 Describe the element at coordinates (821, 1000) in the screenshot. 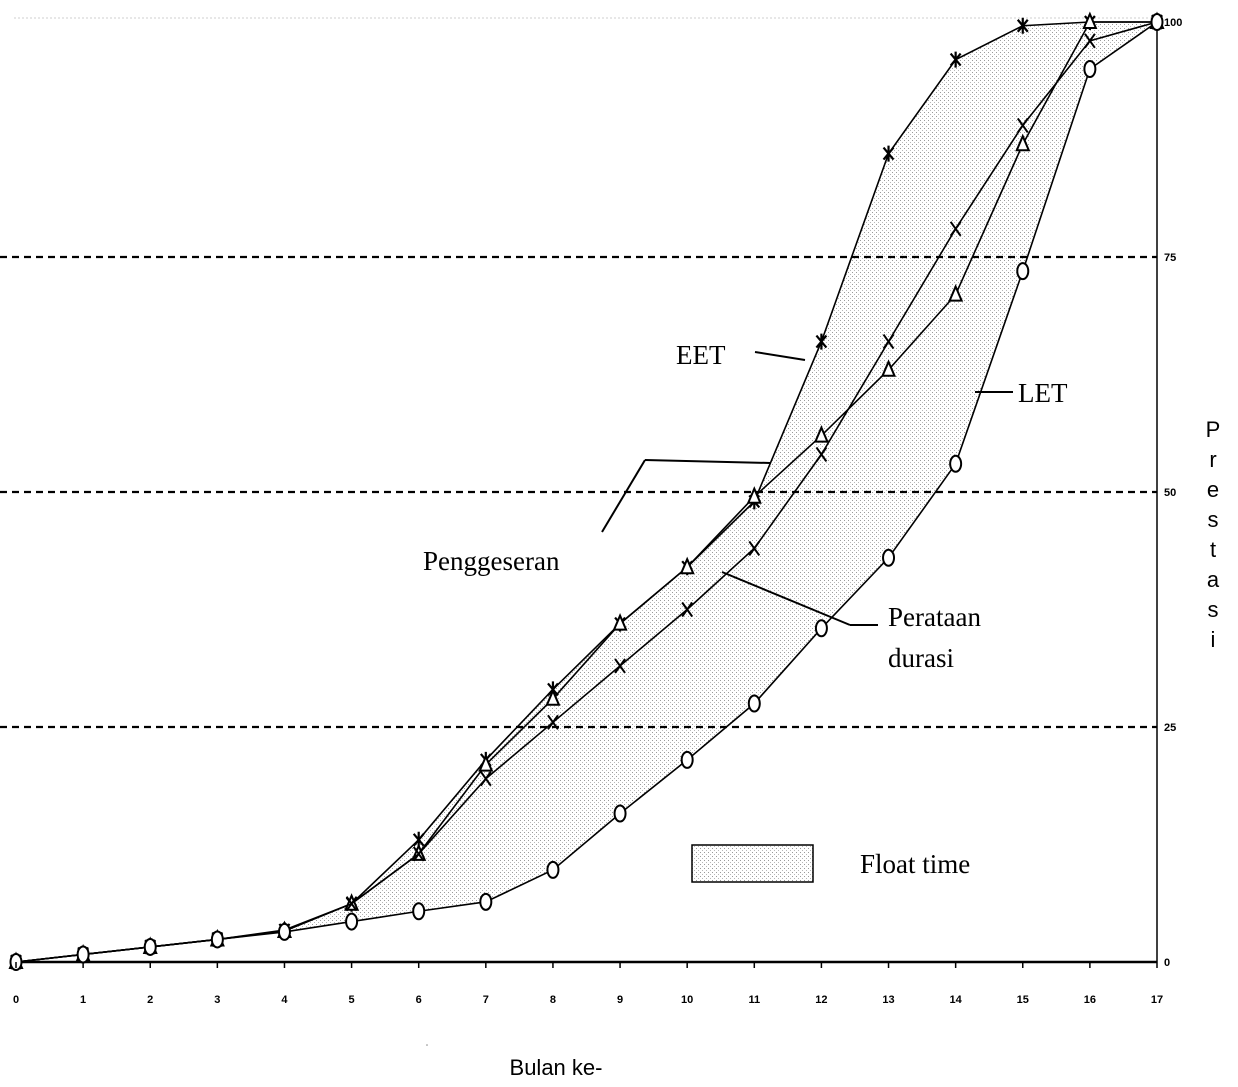

I see `x-tick-label-12: 12` at that location.